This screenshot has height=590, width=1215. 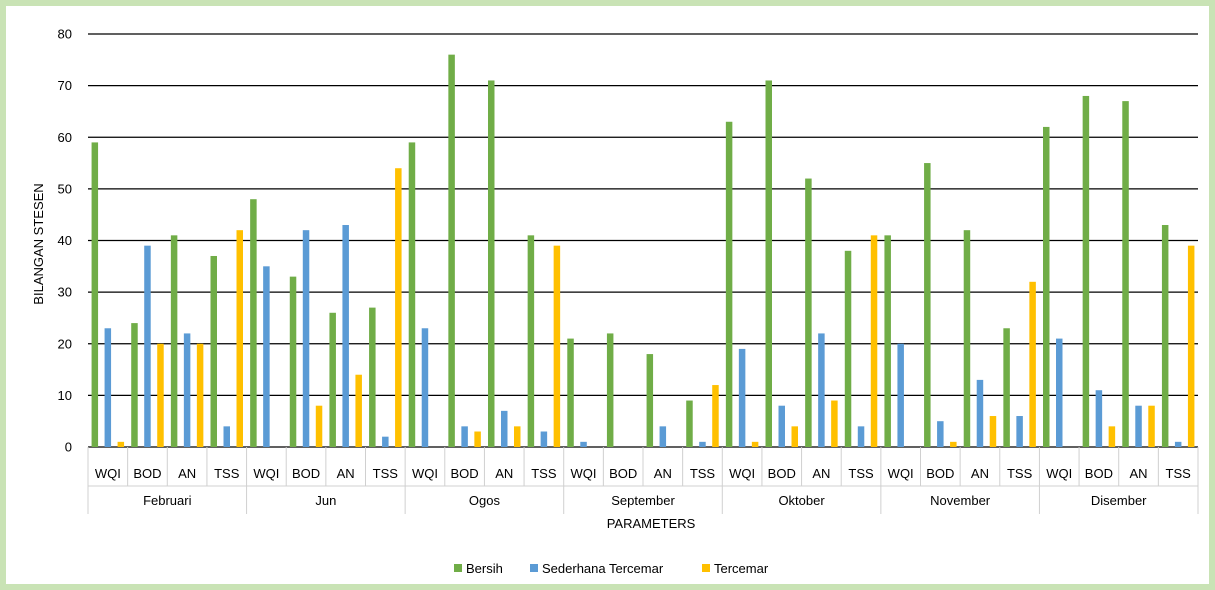 What do you see at coordinates (611, 568) in the screenshot?
I see `legend: Bersih Sederhana Tercemar Tercemar` at bounding box center [611, 568].